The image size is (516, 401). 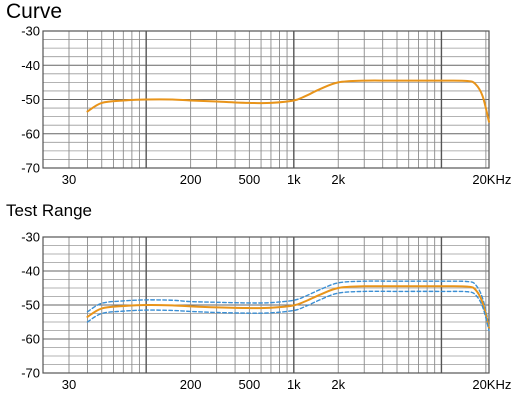 What do you see at coordinates (34, 11) in the screenshot?
I see `chart-title-curve: Curve` at bounding box center [34, 11].